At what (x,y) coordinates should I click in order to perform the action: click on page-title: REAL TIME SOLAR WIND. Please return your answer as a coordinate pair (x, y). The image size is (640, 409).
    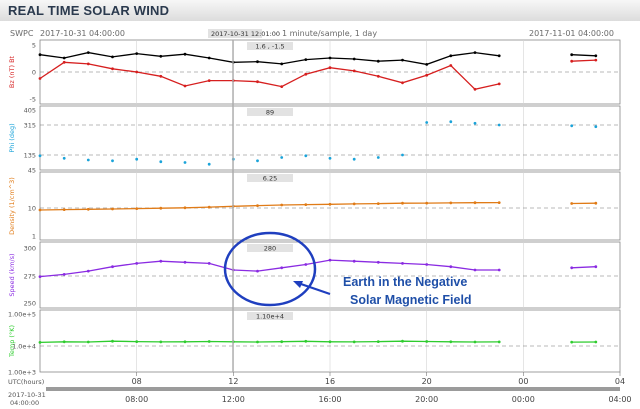
    Looking at the image, I should click on (89, 10).